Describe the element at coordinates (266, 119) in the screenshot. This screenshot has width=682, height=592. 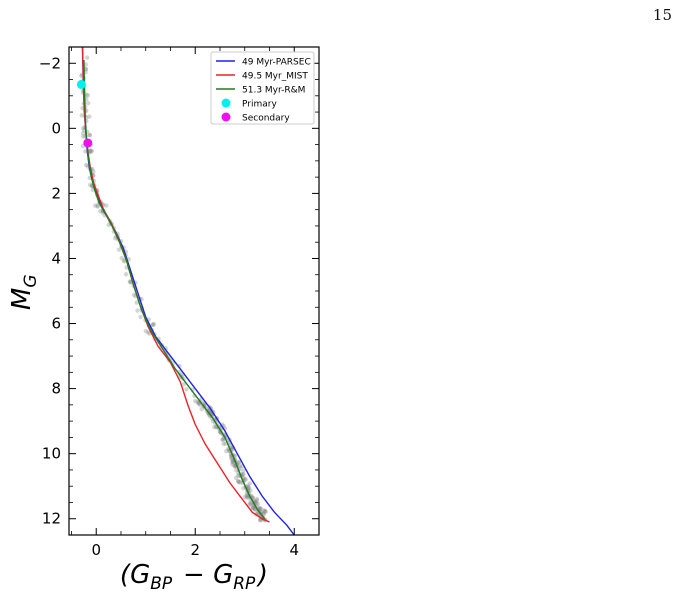
I see `legend-entry-label: Secondary` at that location.